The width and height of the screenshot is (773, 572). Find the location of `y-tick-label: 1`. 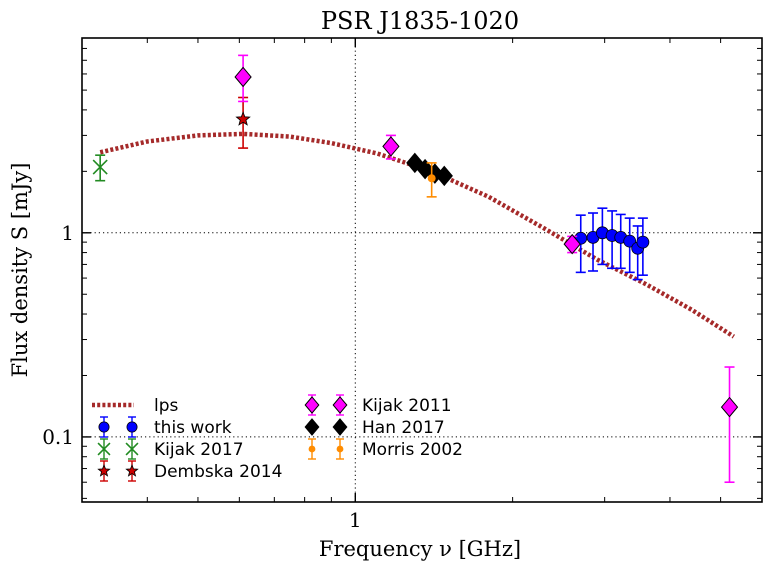

y-tick-label: 1 is located at coordinates (67, 233).